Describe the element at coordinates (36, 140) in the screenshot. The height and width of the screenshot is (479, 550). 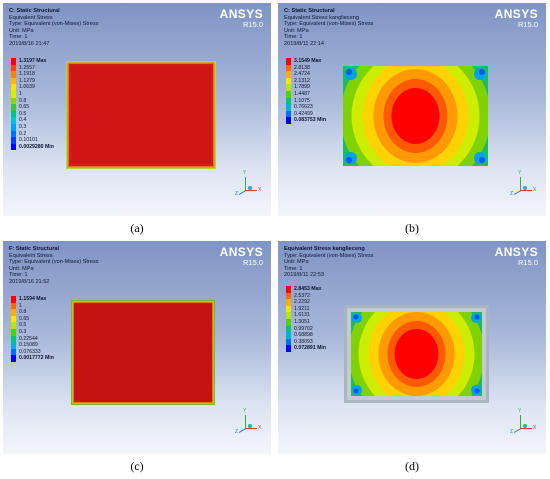
I see `legend-row: 0.10101` at that location.